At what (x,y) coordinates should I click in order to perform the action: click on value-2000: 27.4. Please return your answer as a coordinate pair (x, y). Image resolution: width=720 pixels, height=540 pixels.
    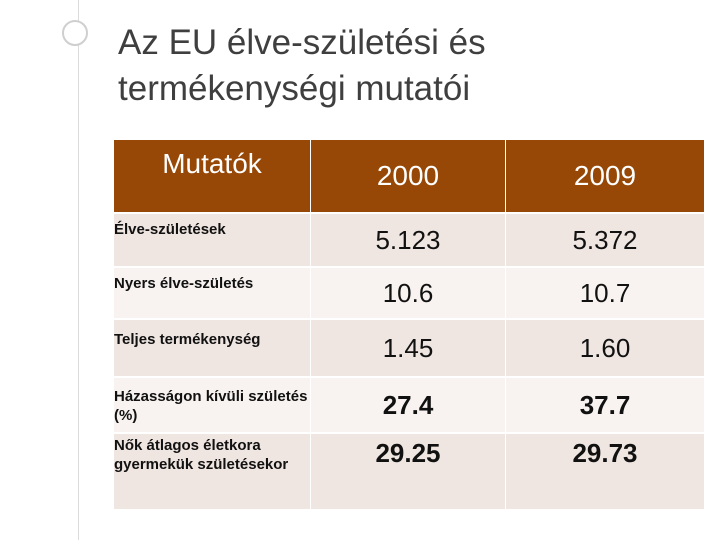
    Looking at the image, I should click on (408, 404).